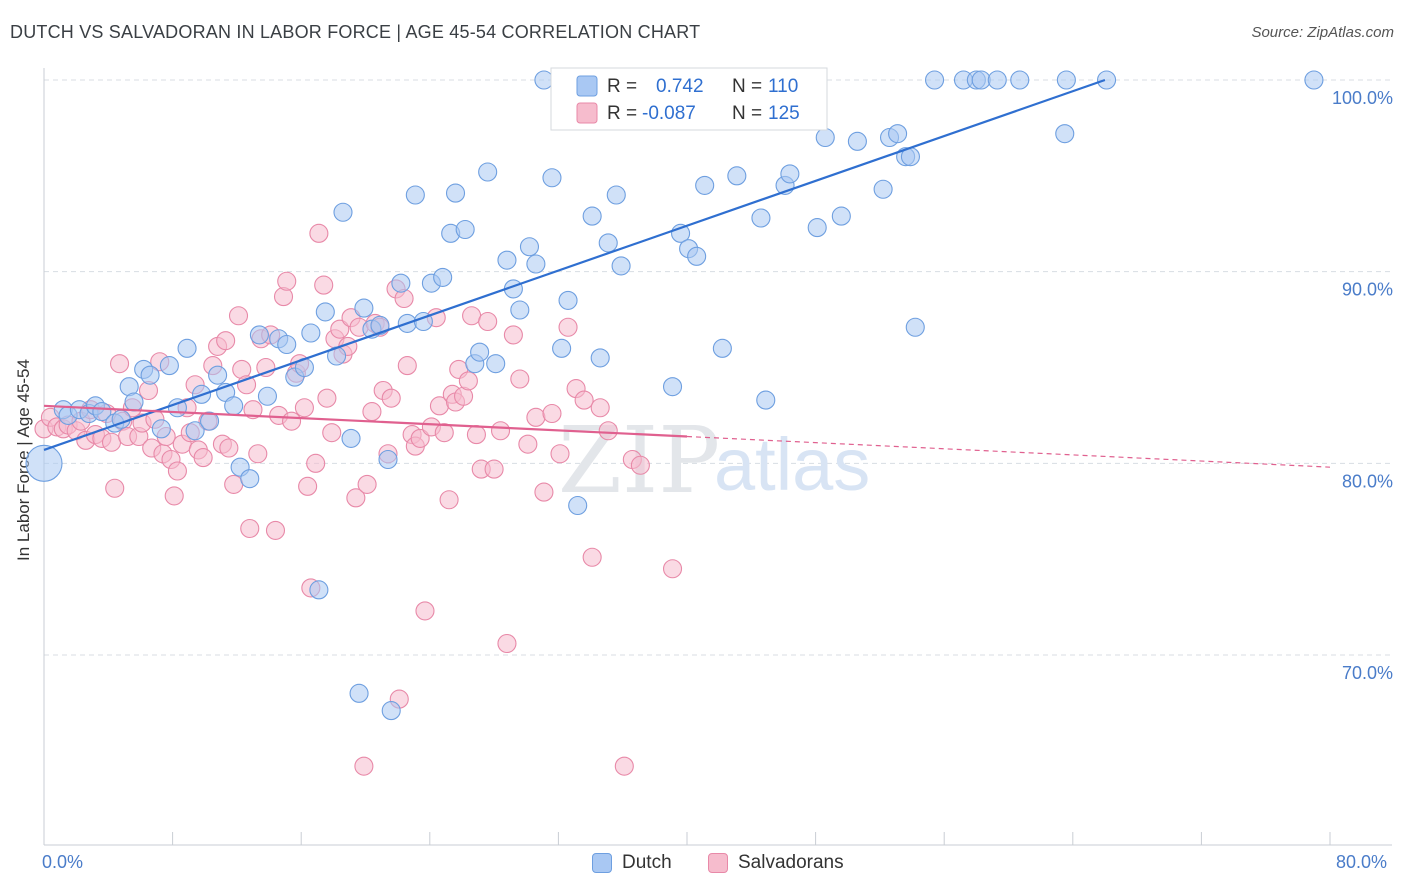 This screenshot has width=1406, height=892. Describe the element at coordinates (703, 865) in the screenshot. I see `bottom-legend: Dutch Salvadorans` at that location.